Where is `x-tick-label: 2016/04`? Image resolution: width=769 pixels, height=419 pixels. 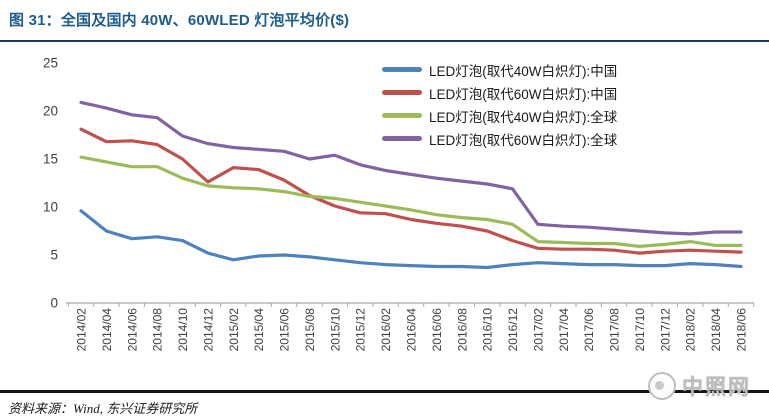 x-tick-label: 2016/04 is located at coordinates (412, 330).